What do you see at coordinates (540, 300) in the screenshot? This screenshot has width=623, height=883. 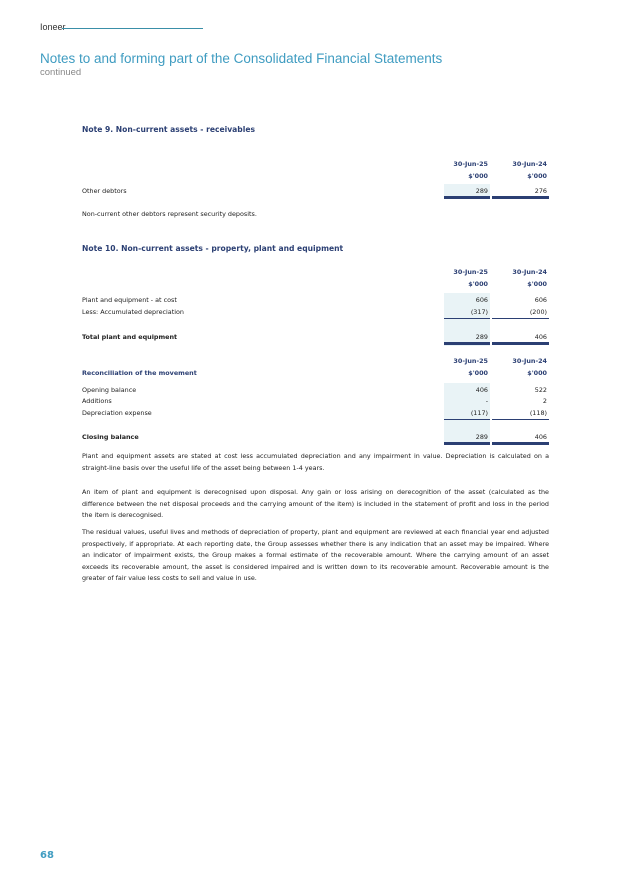 I see `note10-row-v2: 606` at bounding box center [540, 300].